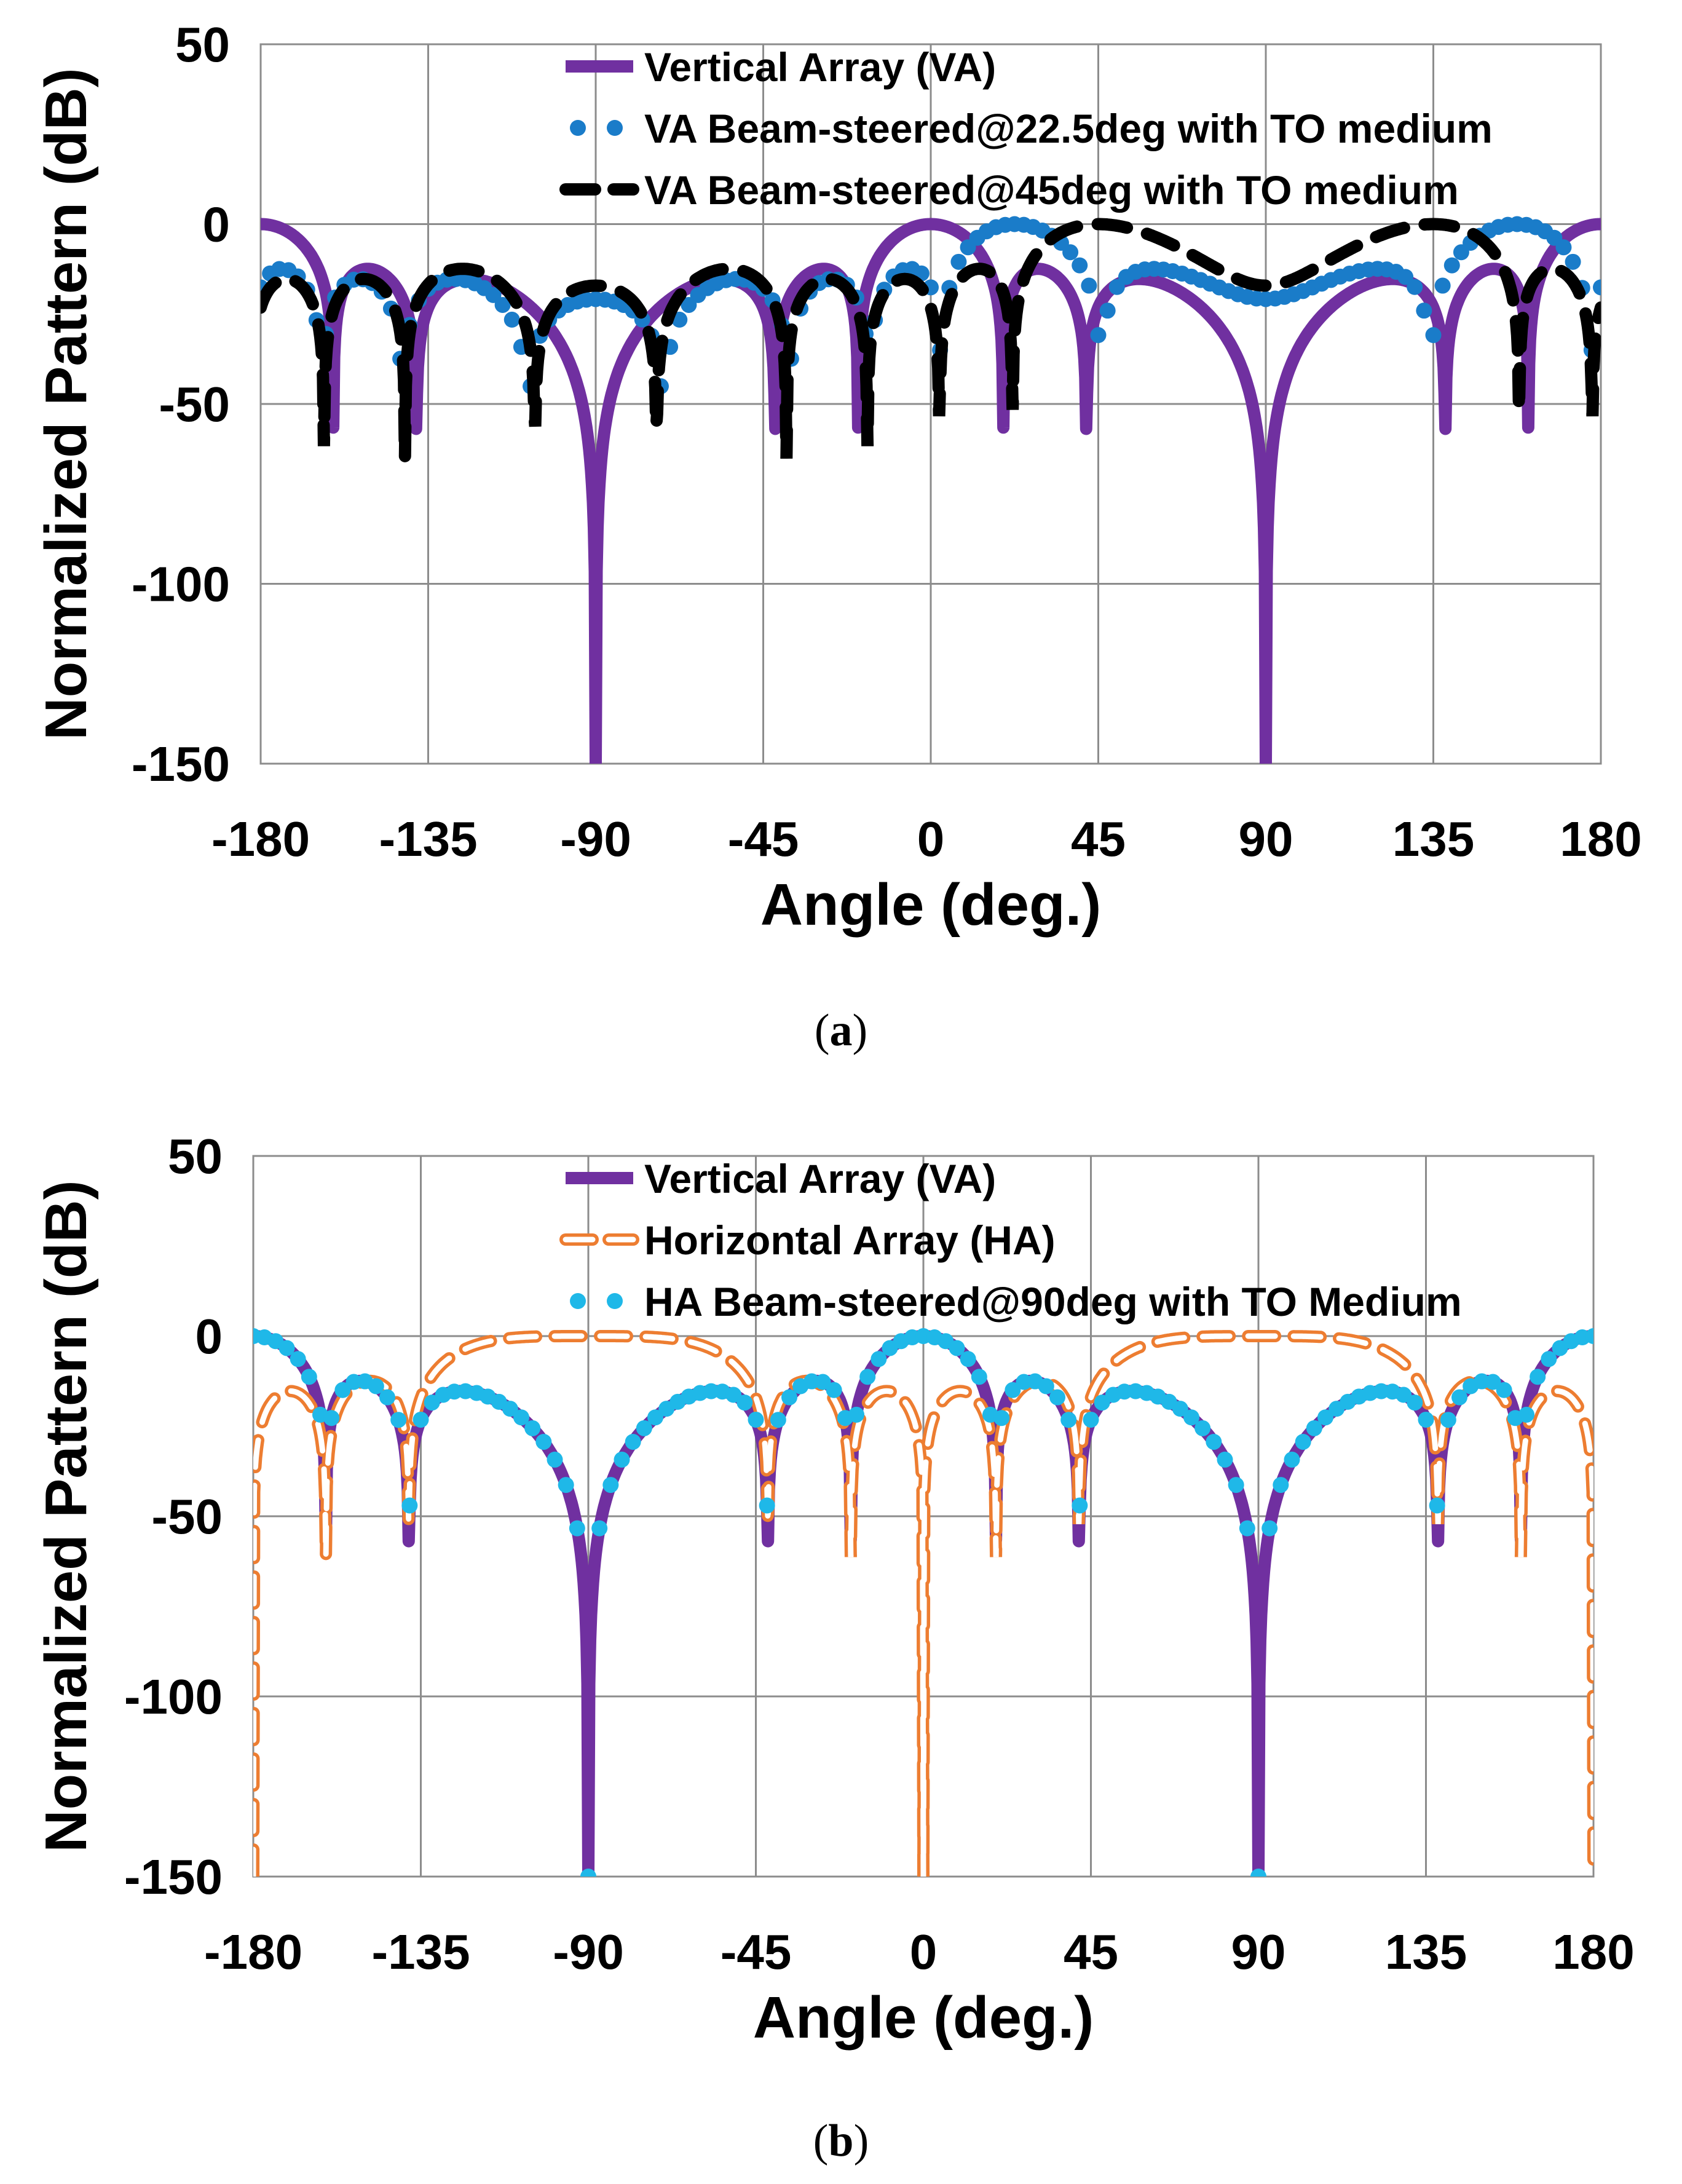 Image resolution: width=1682 pixels, height=2184 pixels. I want to click on y-tick-label: 50, so click(195, 1157).